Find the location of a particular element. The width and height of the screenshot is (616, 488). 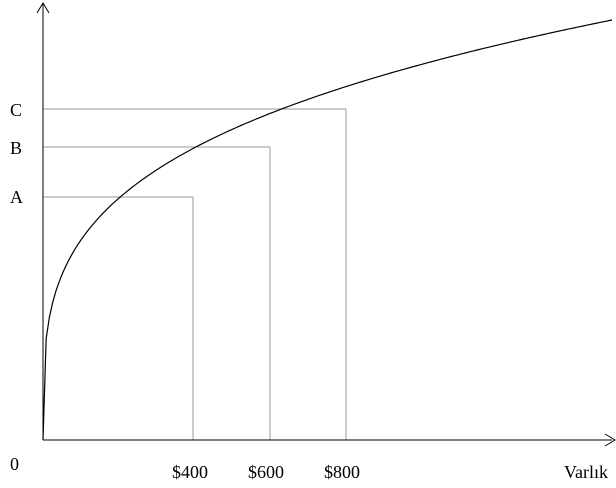

x-tick-label-600: $600 is located at coordinates (266, 472).